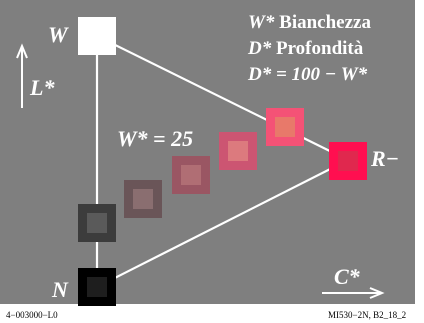  Describe the element at coordinates (97, 223) in the screenshot. I see `gray-patch` at that location.